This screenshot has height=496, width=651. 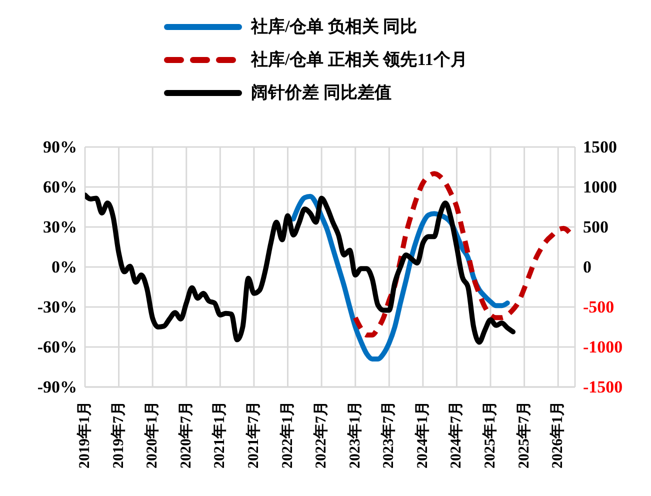 I want to click on x-tick-label: 2020年7月, so click(x=185, y=434).